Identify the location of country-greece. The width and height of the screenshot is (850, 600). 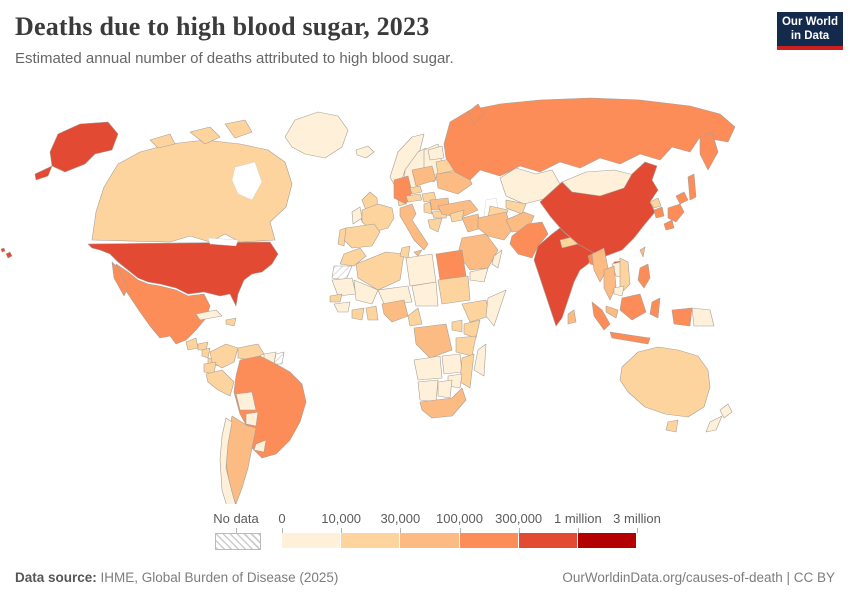
(435, 225).